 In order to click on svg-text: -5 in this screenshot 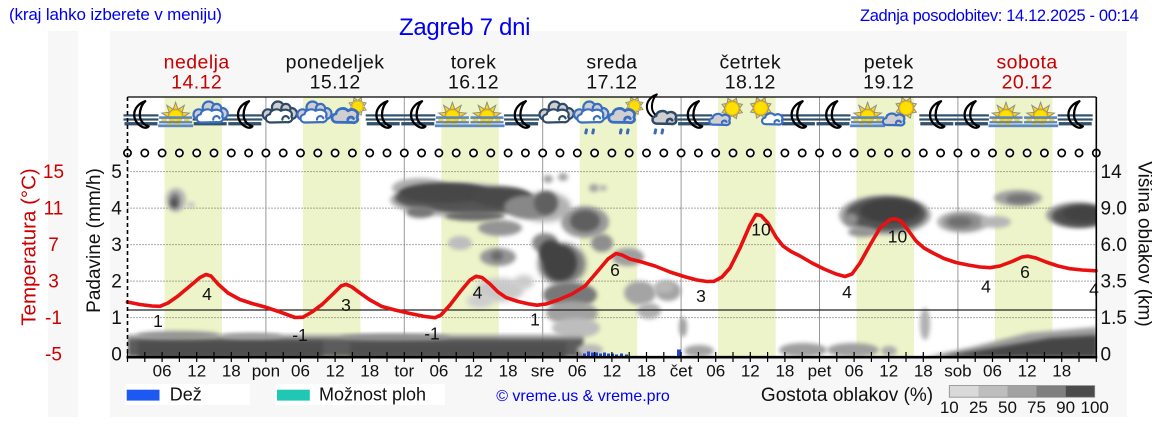, I will do `click(53, 354)`.